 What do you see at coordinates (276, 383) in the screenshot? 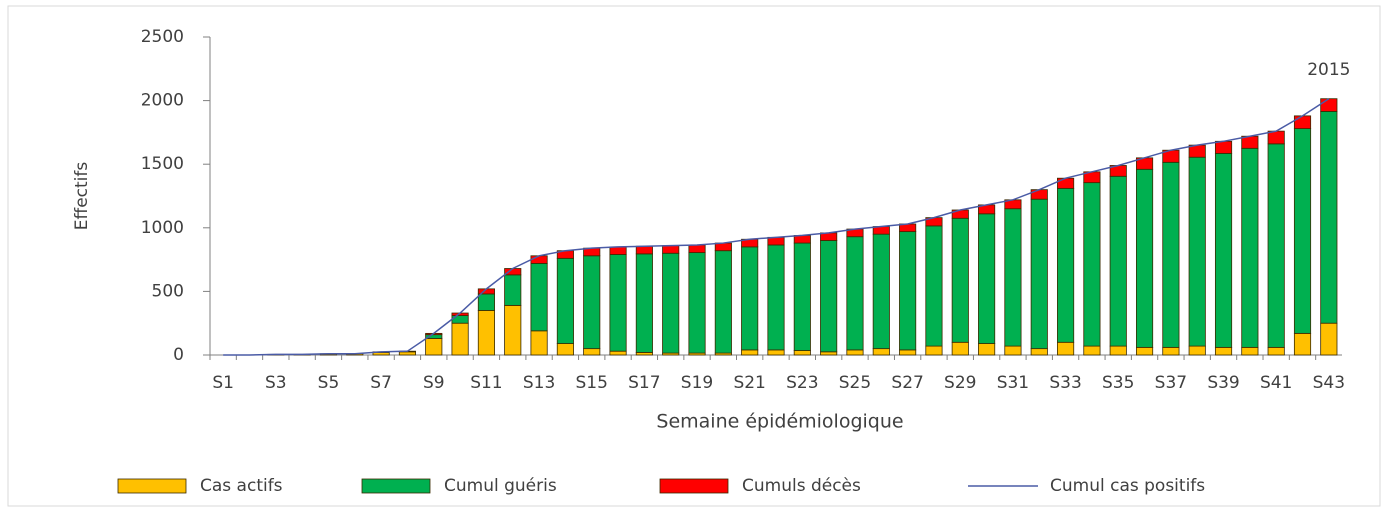
I see `x-tick-label: S3` at bounding box center [276, 383].